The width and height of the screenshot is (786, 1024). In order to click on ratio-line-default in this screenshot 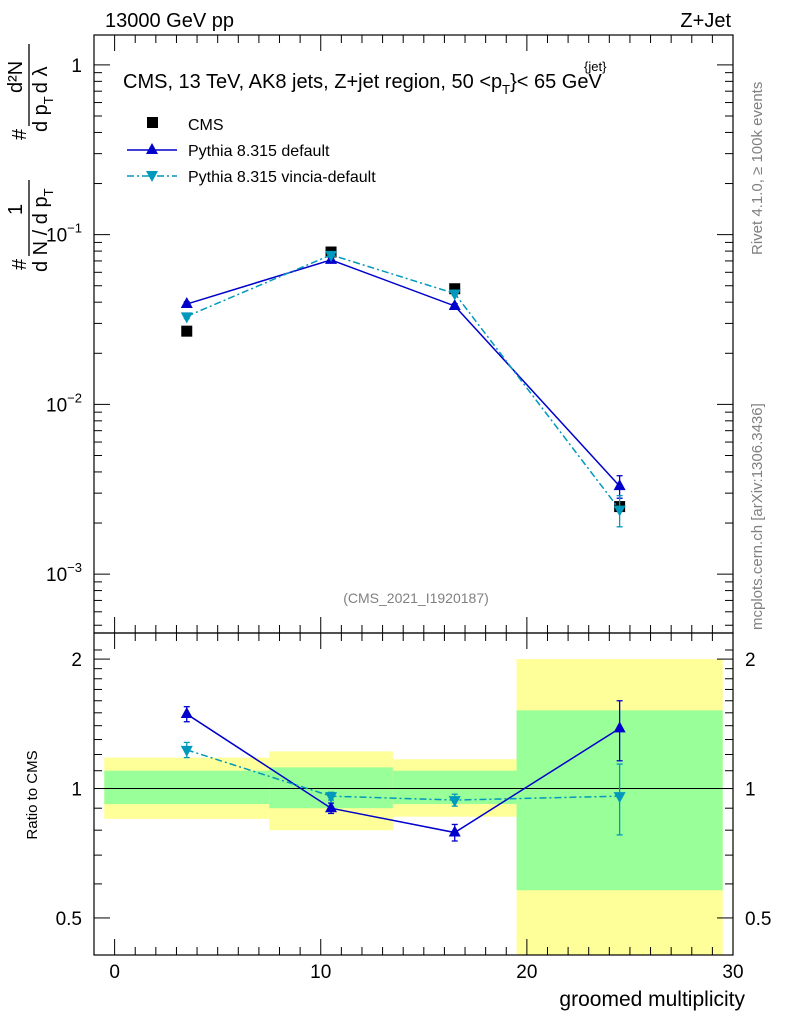, I will do `click(403, 773)`.